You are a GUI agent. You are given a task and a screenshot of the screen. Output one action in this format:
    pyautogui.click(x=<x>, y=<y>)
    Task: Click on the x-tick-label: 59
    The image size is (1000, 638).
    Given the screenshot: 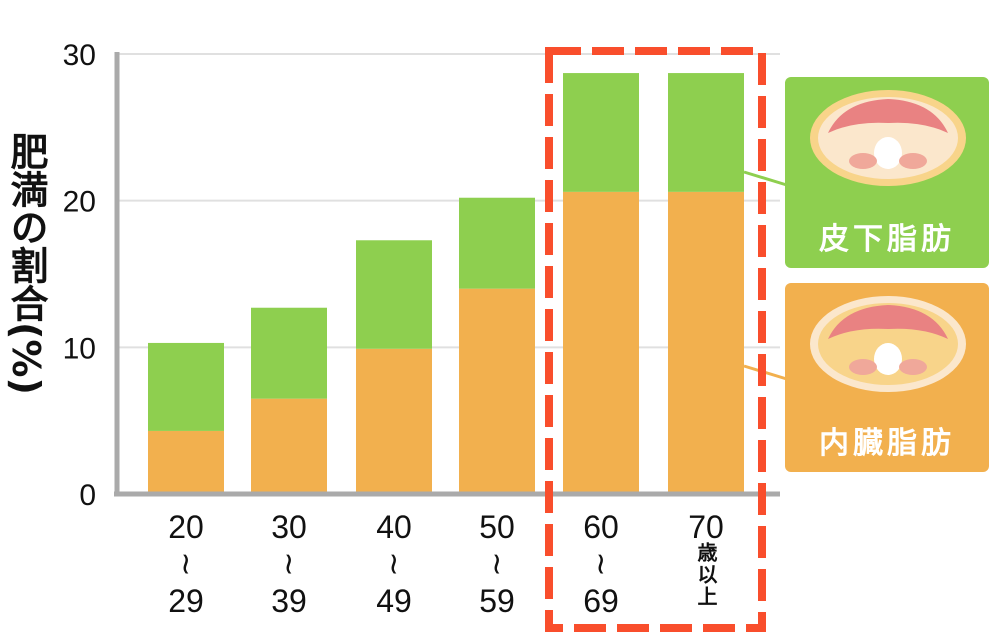 What is the action you would take?
    pyautogui.click(x=497, y=601)
    